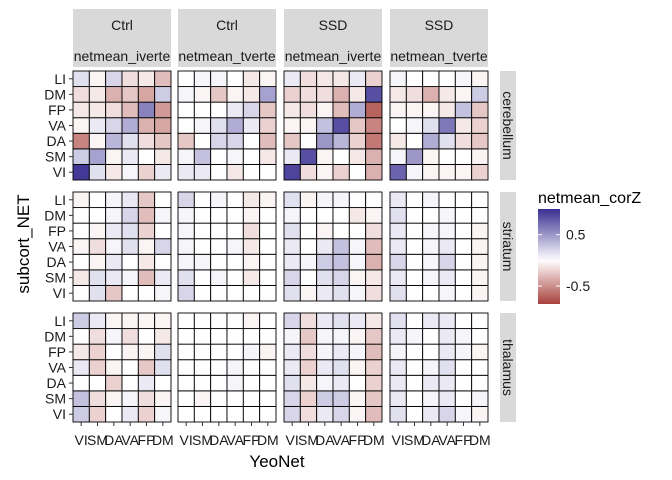  What do you see at coordinates (508, 125) in the screenshot?
I see `row-strip-bg-fill` at bounding box center [508, 125].